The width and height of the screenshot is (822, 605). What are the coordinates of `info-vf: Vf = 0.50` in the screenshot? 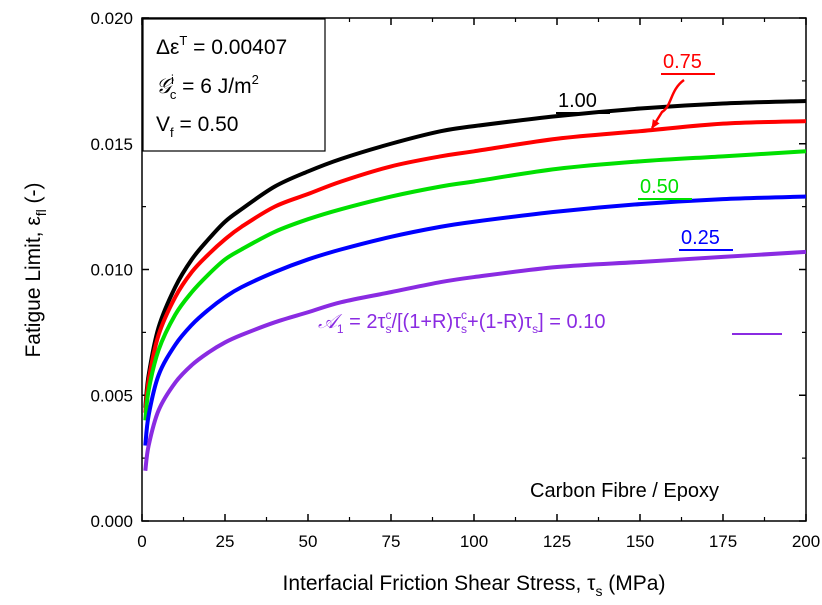 It's located at (197, 126).